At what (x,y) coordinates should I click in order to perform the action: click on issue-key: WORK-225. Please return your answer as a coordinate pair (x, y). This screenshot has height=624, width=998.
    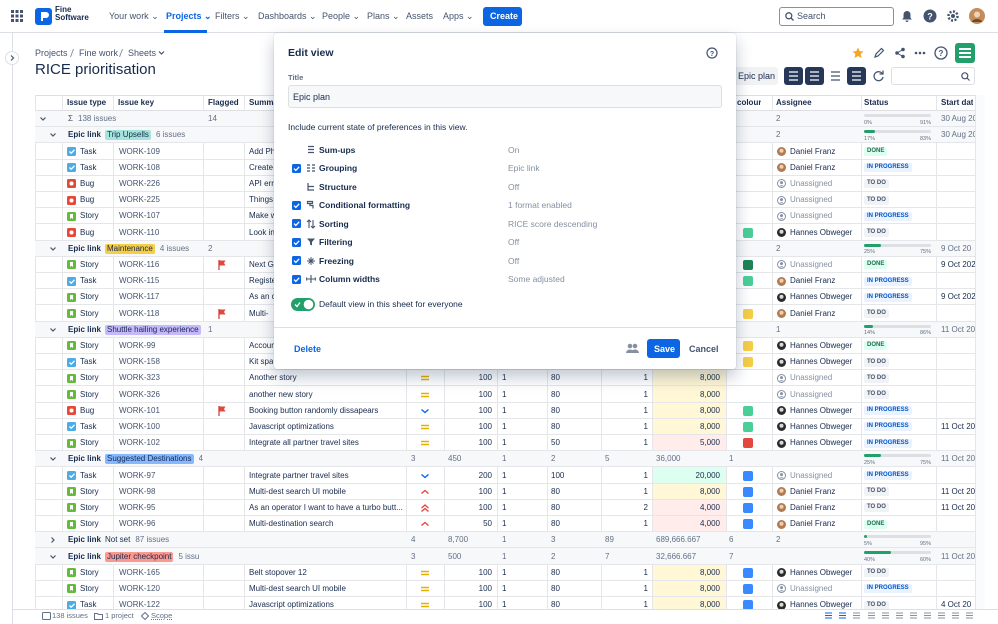
    Looking at the image, I should click on (139, 200).